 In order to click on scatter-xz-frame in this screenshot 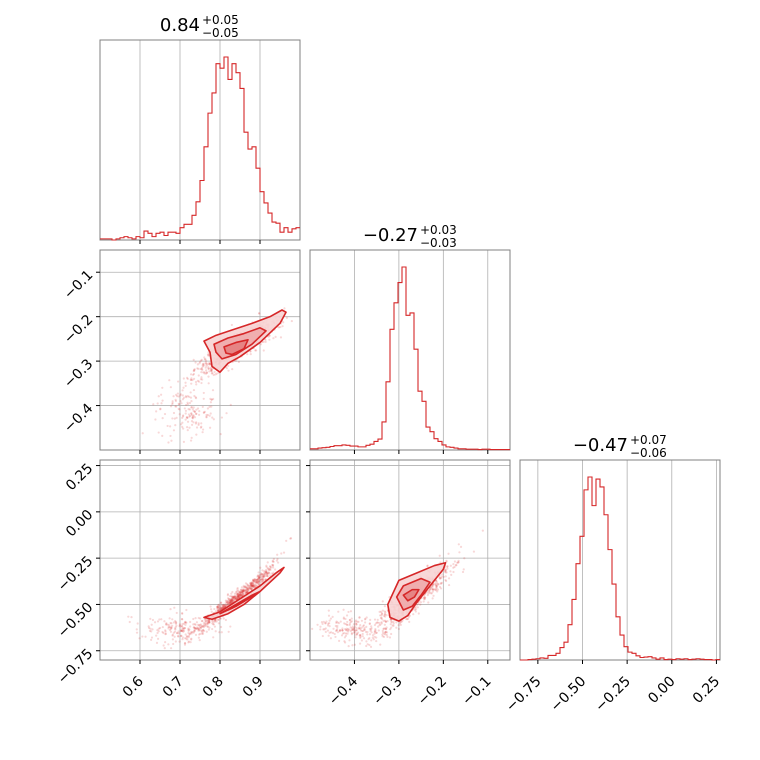, I will do `click(200, 560)`.